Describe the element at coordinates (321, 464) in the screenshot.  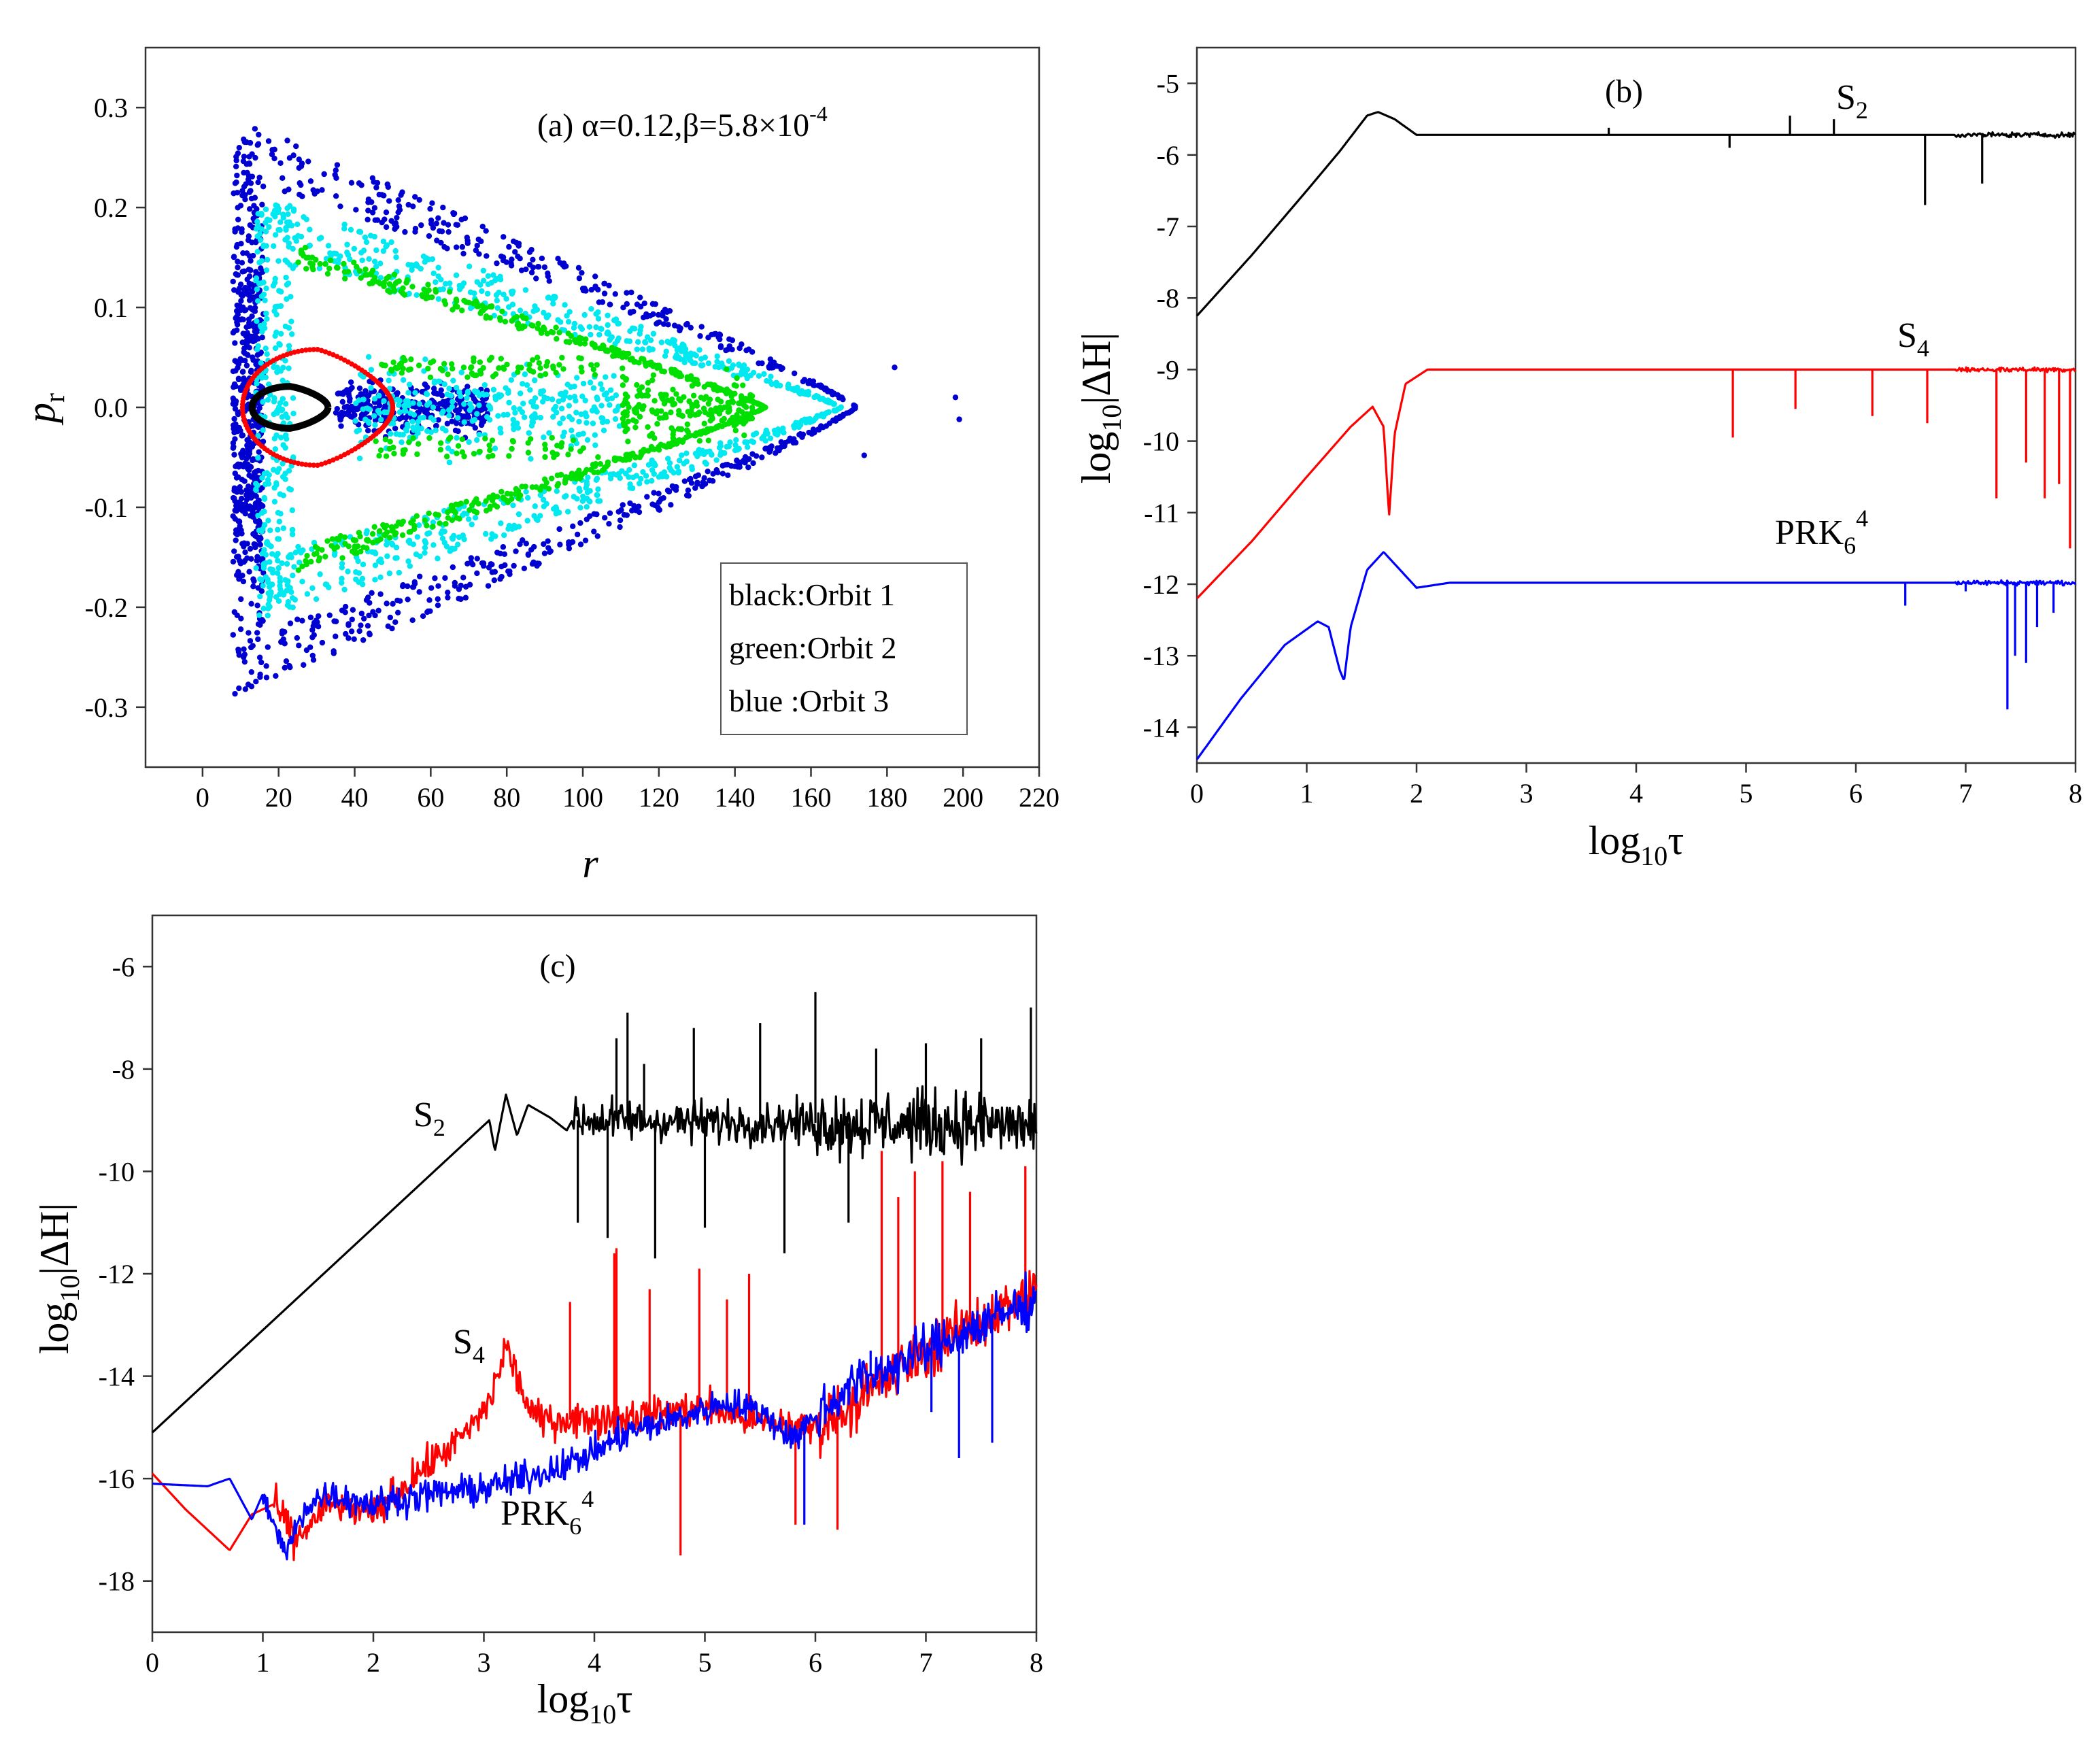
I see `orbit-red-point` at that location.